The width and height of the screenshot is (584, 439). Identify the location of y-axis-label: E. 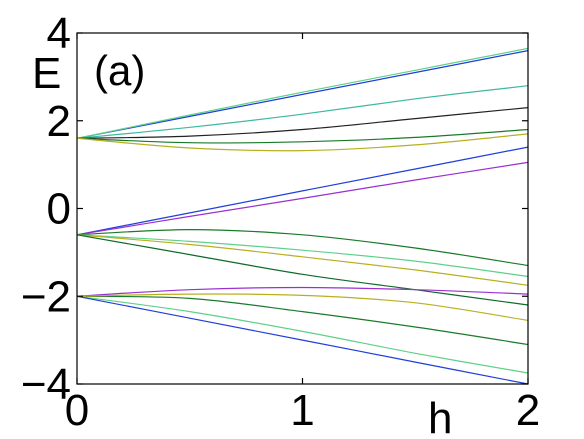
(46, 73).